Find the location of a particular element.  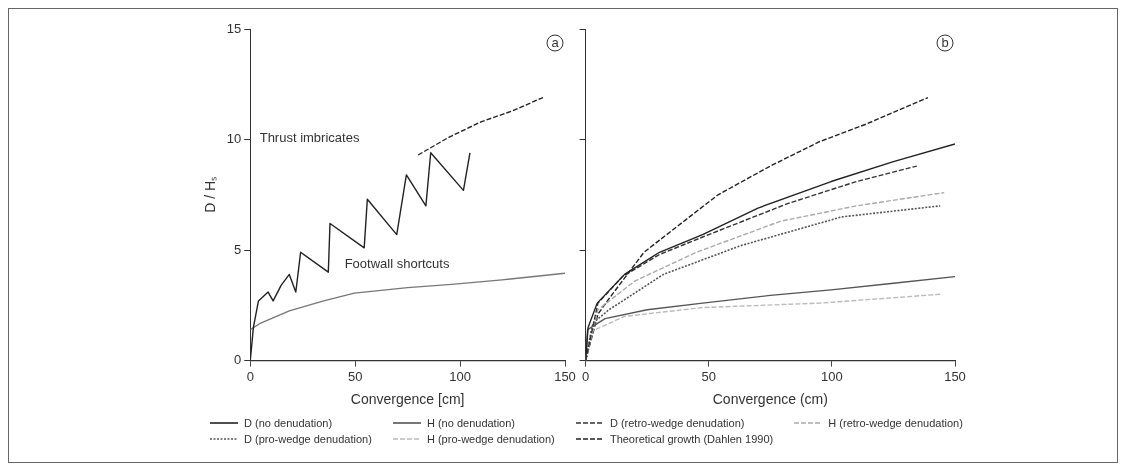

annotation: a is located at coordinates (555, 43).